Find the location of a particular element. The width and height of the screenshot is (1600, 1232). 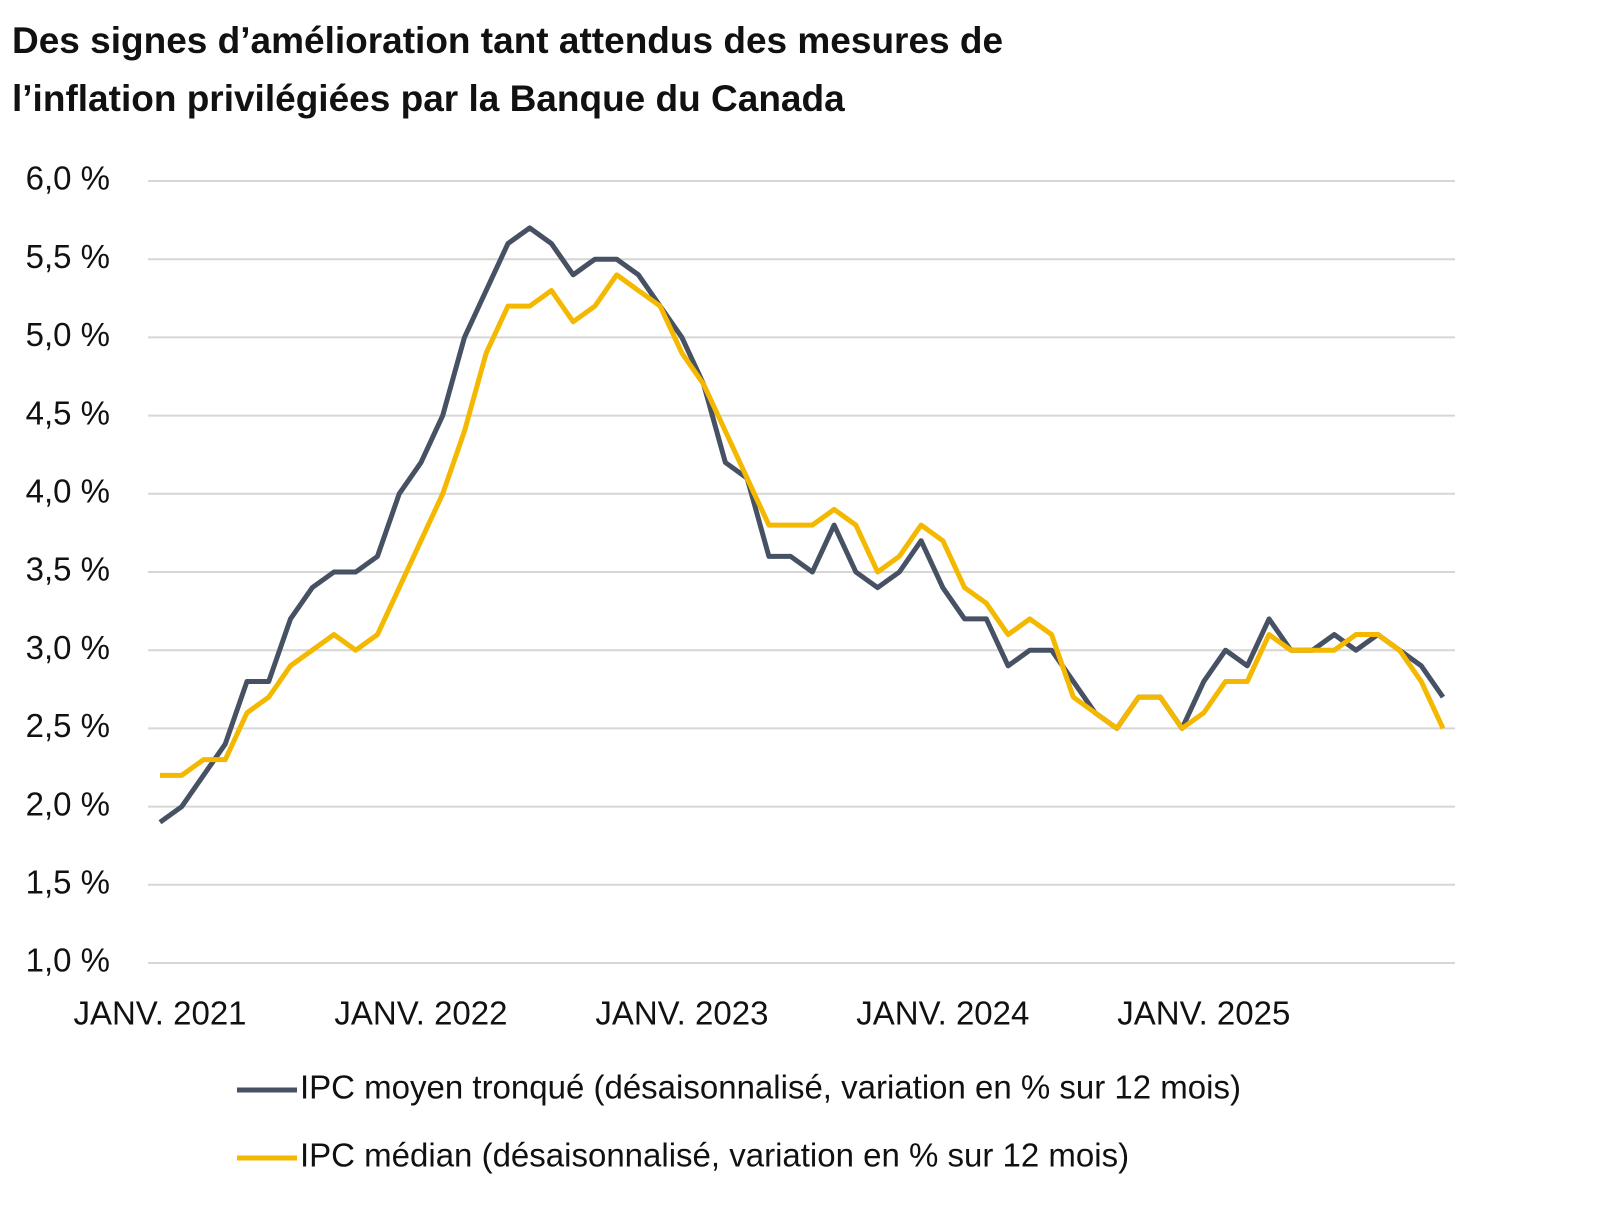

y-tick-label: 5,5 % is located at coordinates (68, 256).